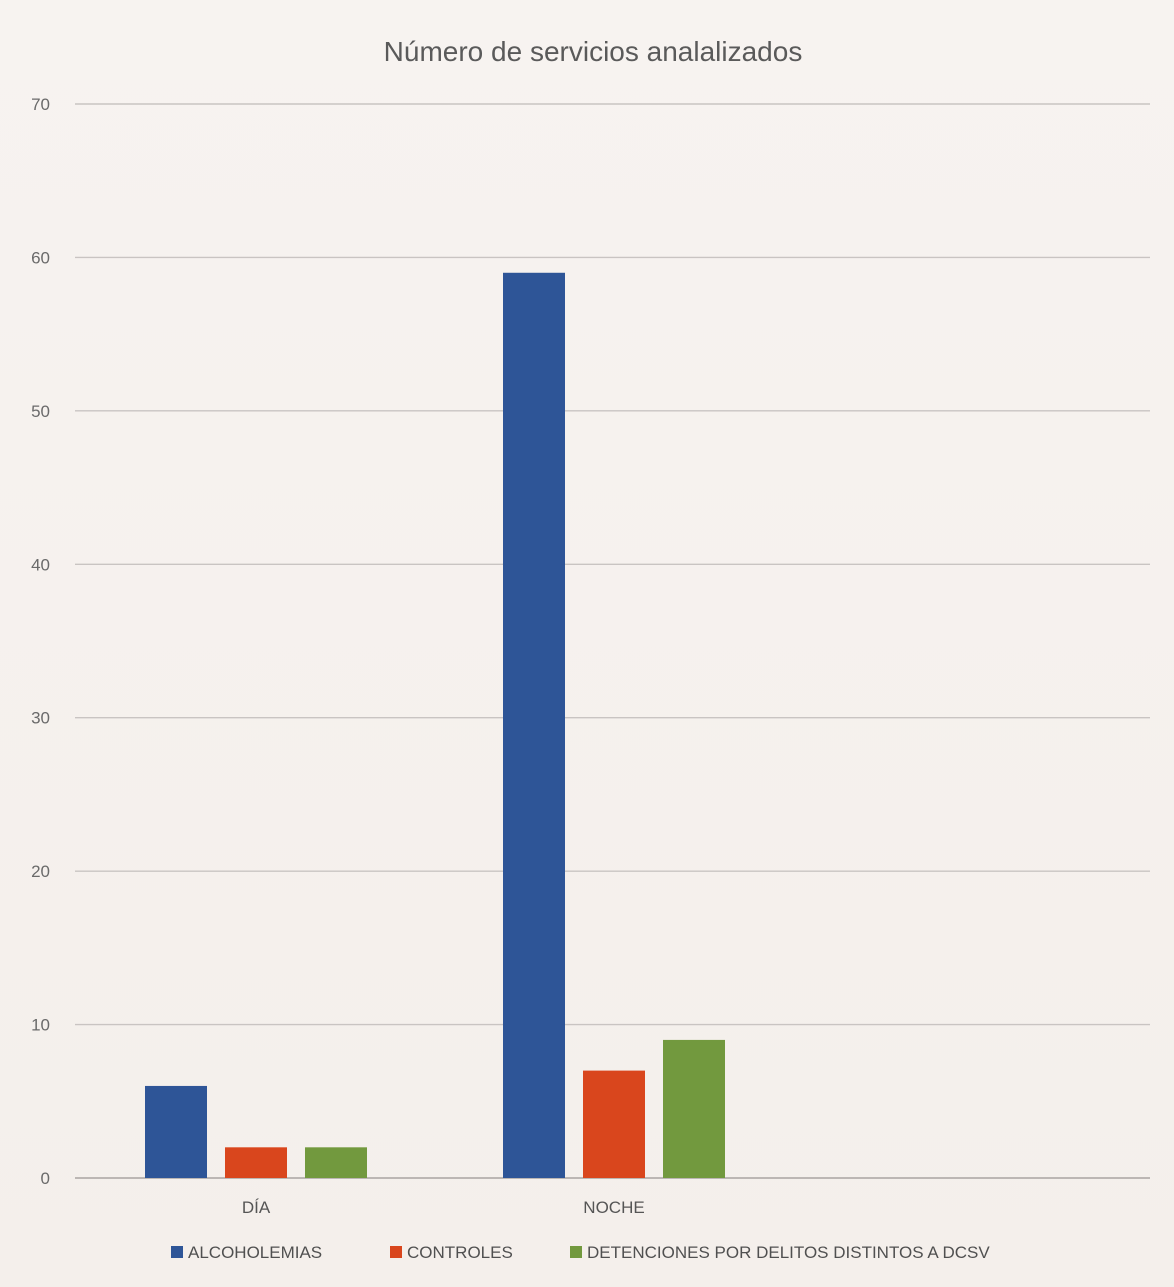 The height and width of the screenshot is (1287, 1174). What do you see at coordinates (460, 1252) in the screenshot?
I see `legend-label: CONTROLES` at bounding box center [460, 1252].